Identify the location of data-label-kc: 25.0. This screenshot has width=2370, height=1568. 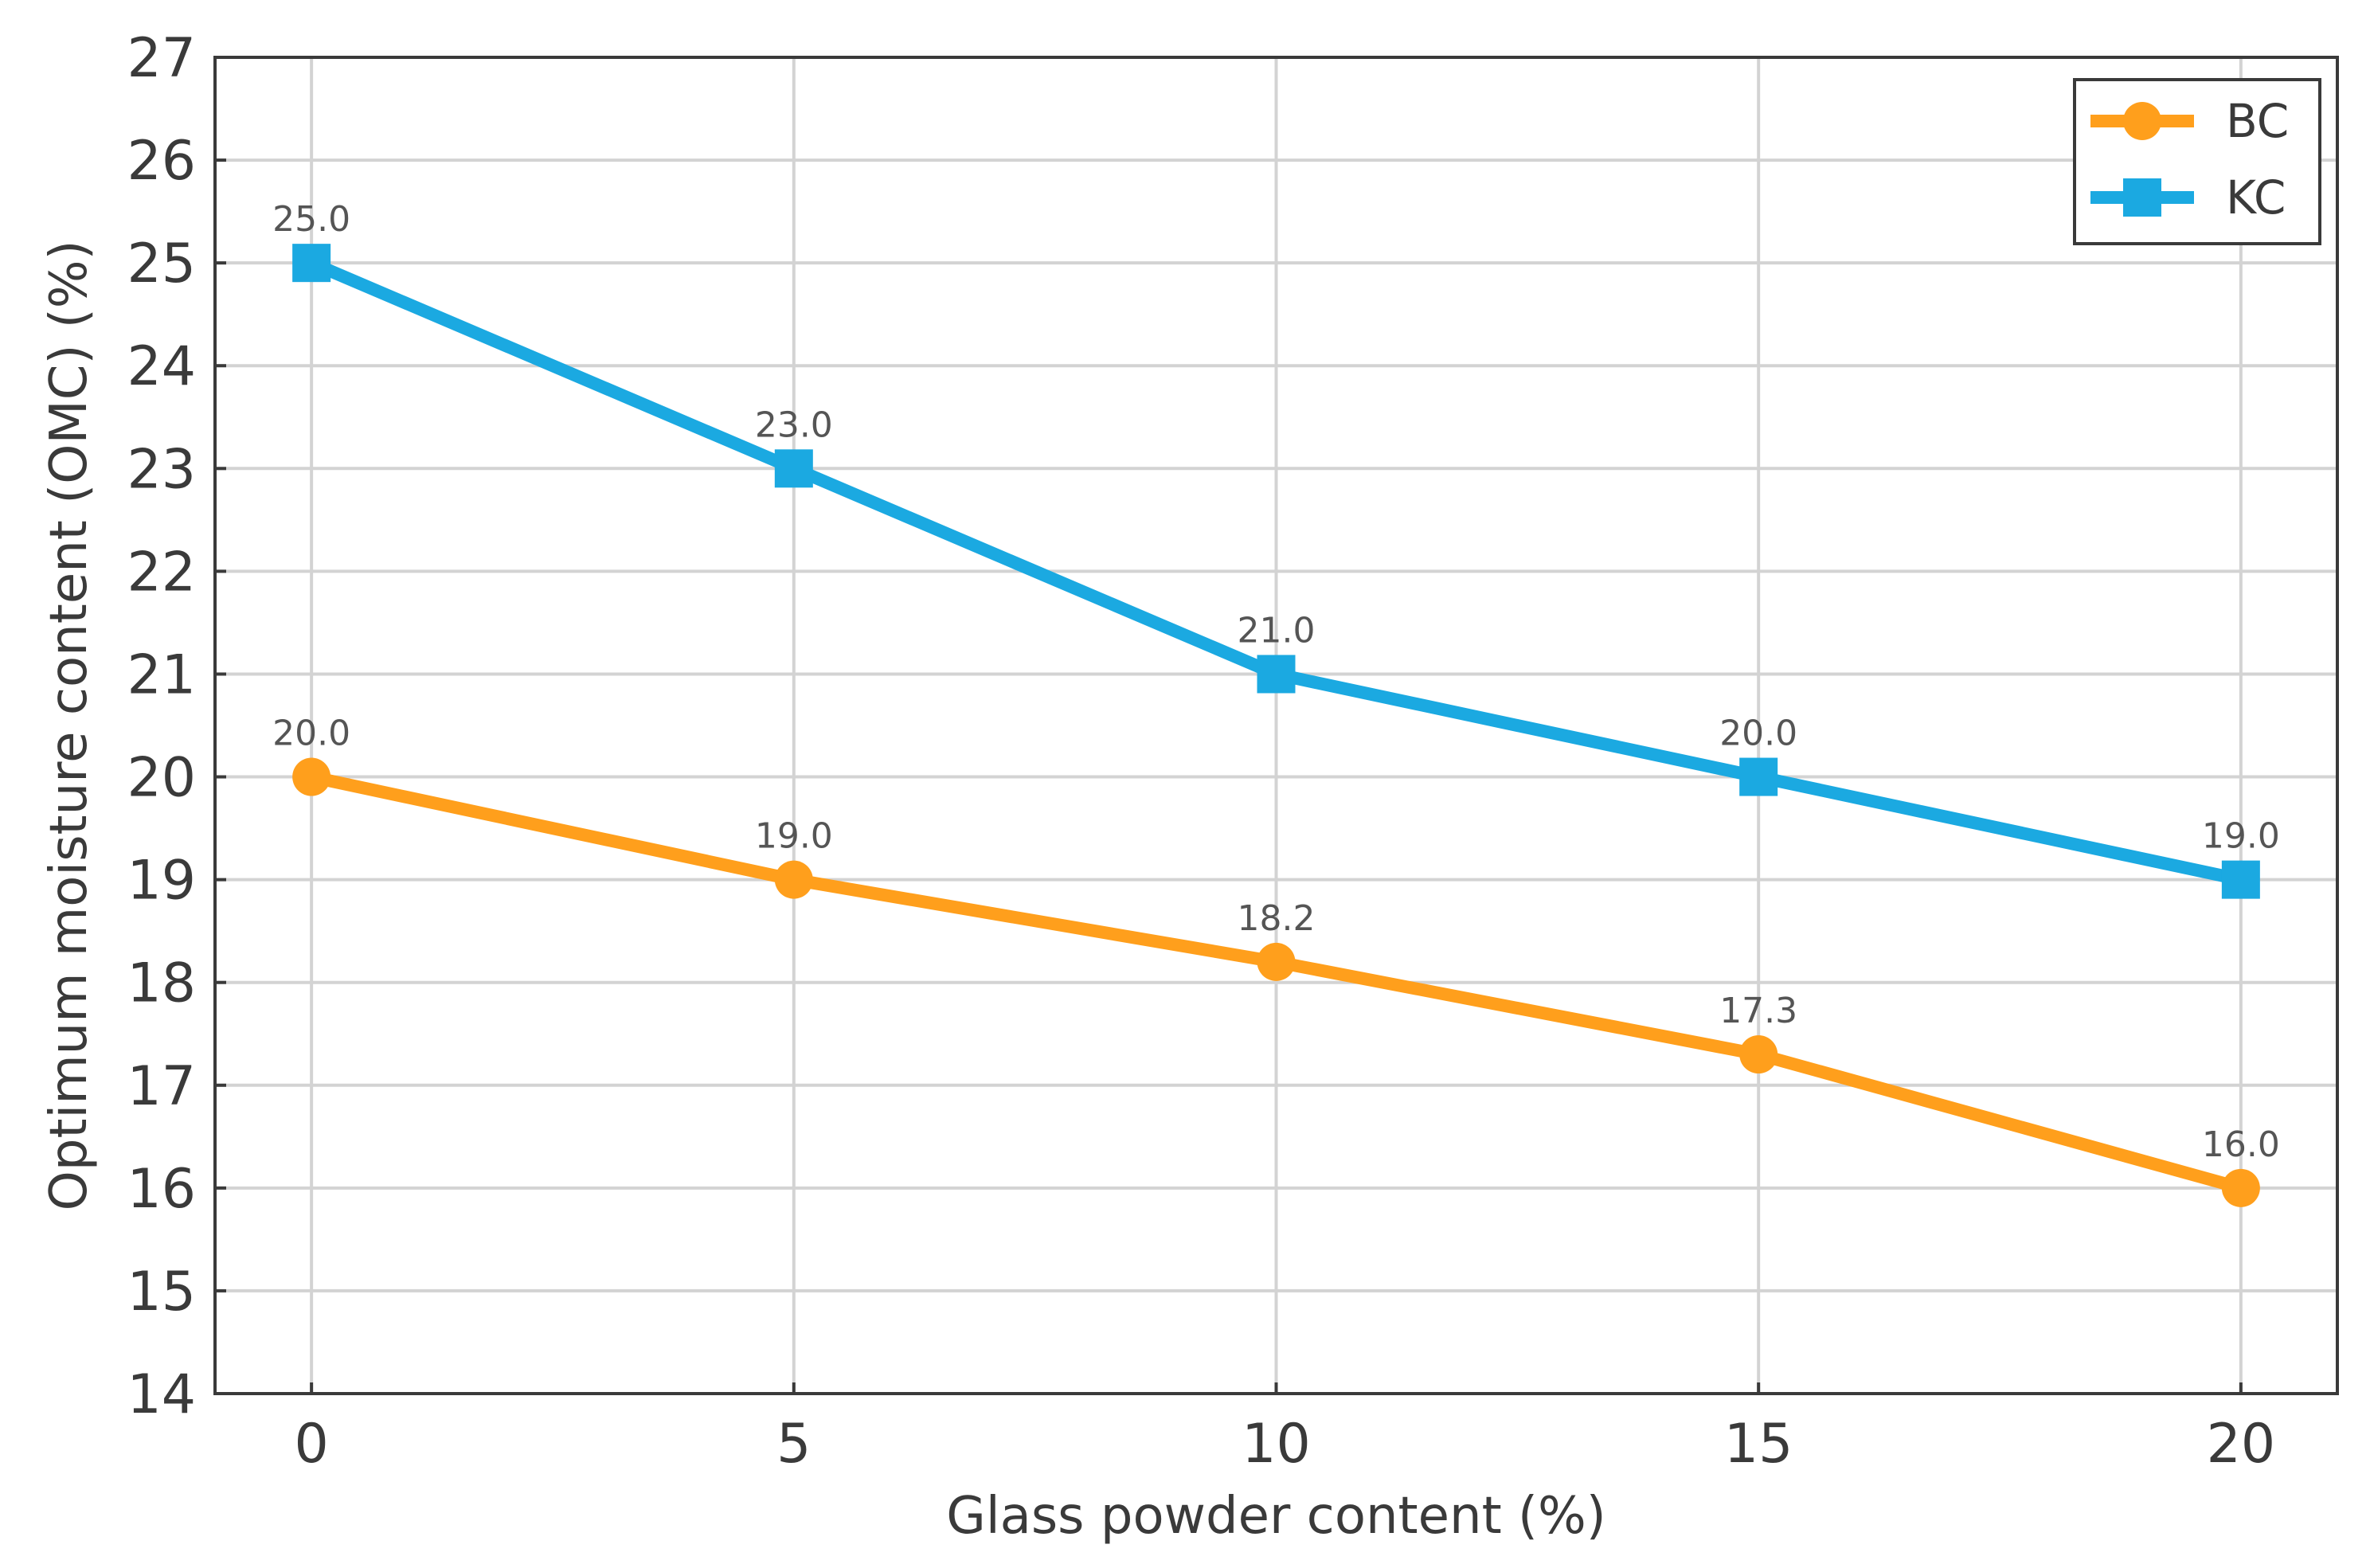
(311, 219).